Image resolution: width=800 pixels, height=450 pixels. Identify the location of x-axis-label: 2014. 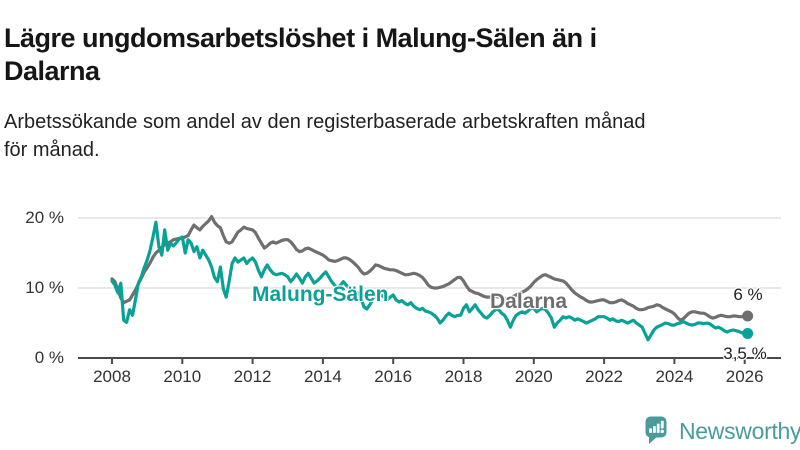
(322, 376).